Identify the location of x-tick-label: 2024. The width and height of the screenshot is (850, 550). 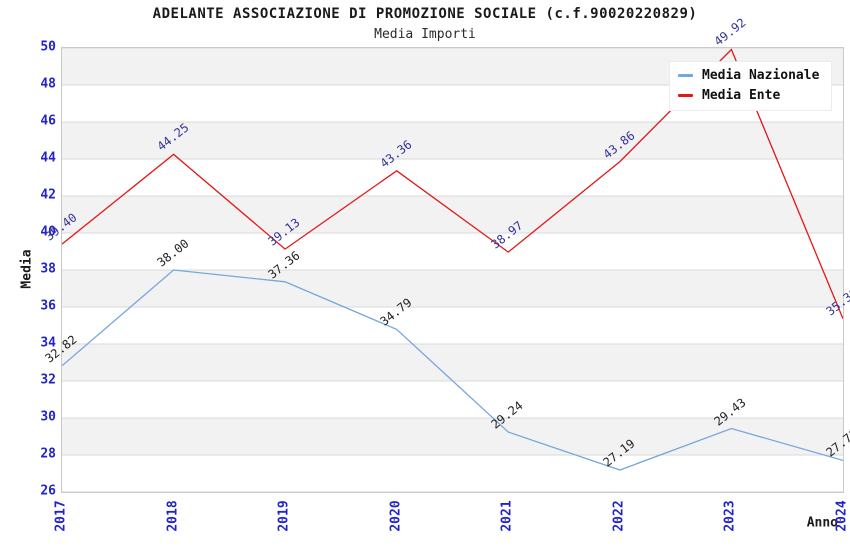
(842, 516).